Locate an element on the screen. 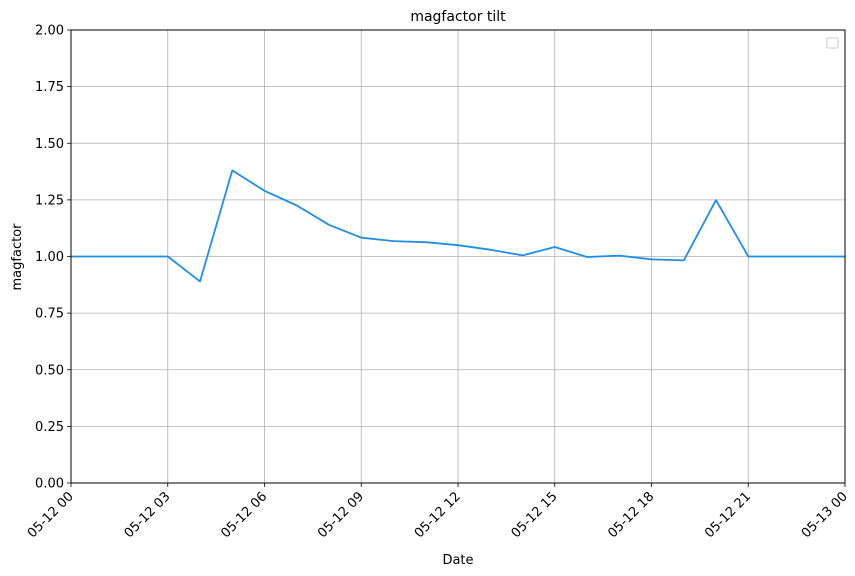 This screenshot has height=576, width=855. y-tick-label: 2.00 is located at coordinates (49, 31).